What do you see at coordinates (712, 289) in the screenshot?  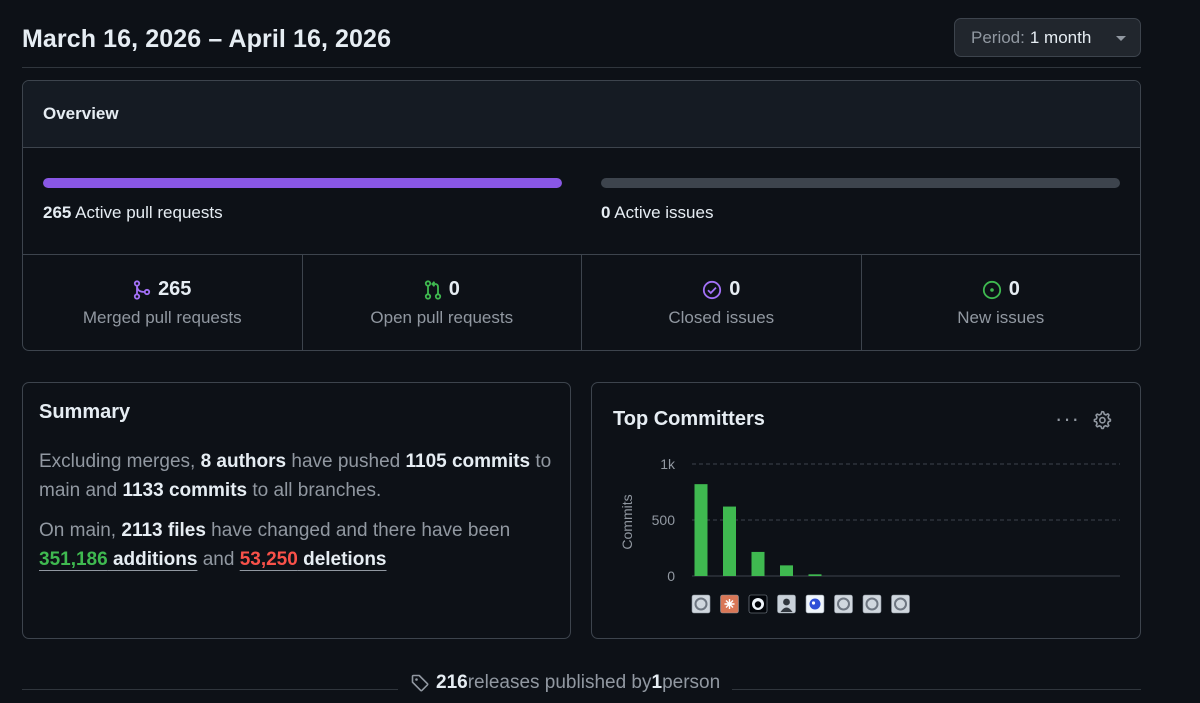 I see `issue-closed-icon` at bounding box center [712, 289].